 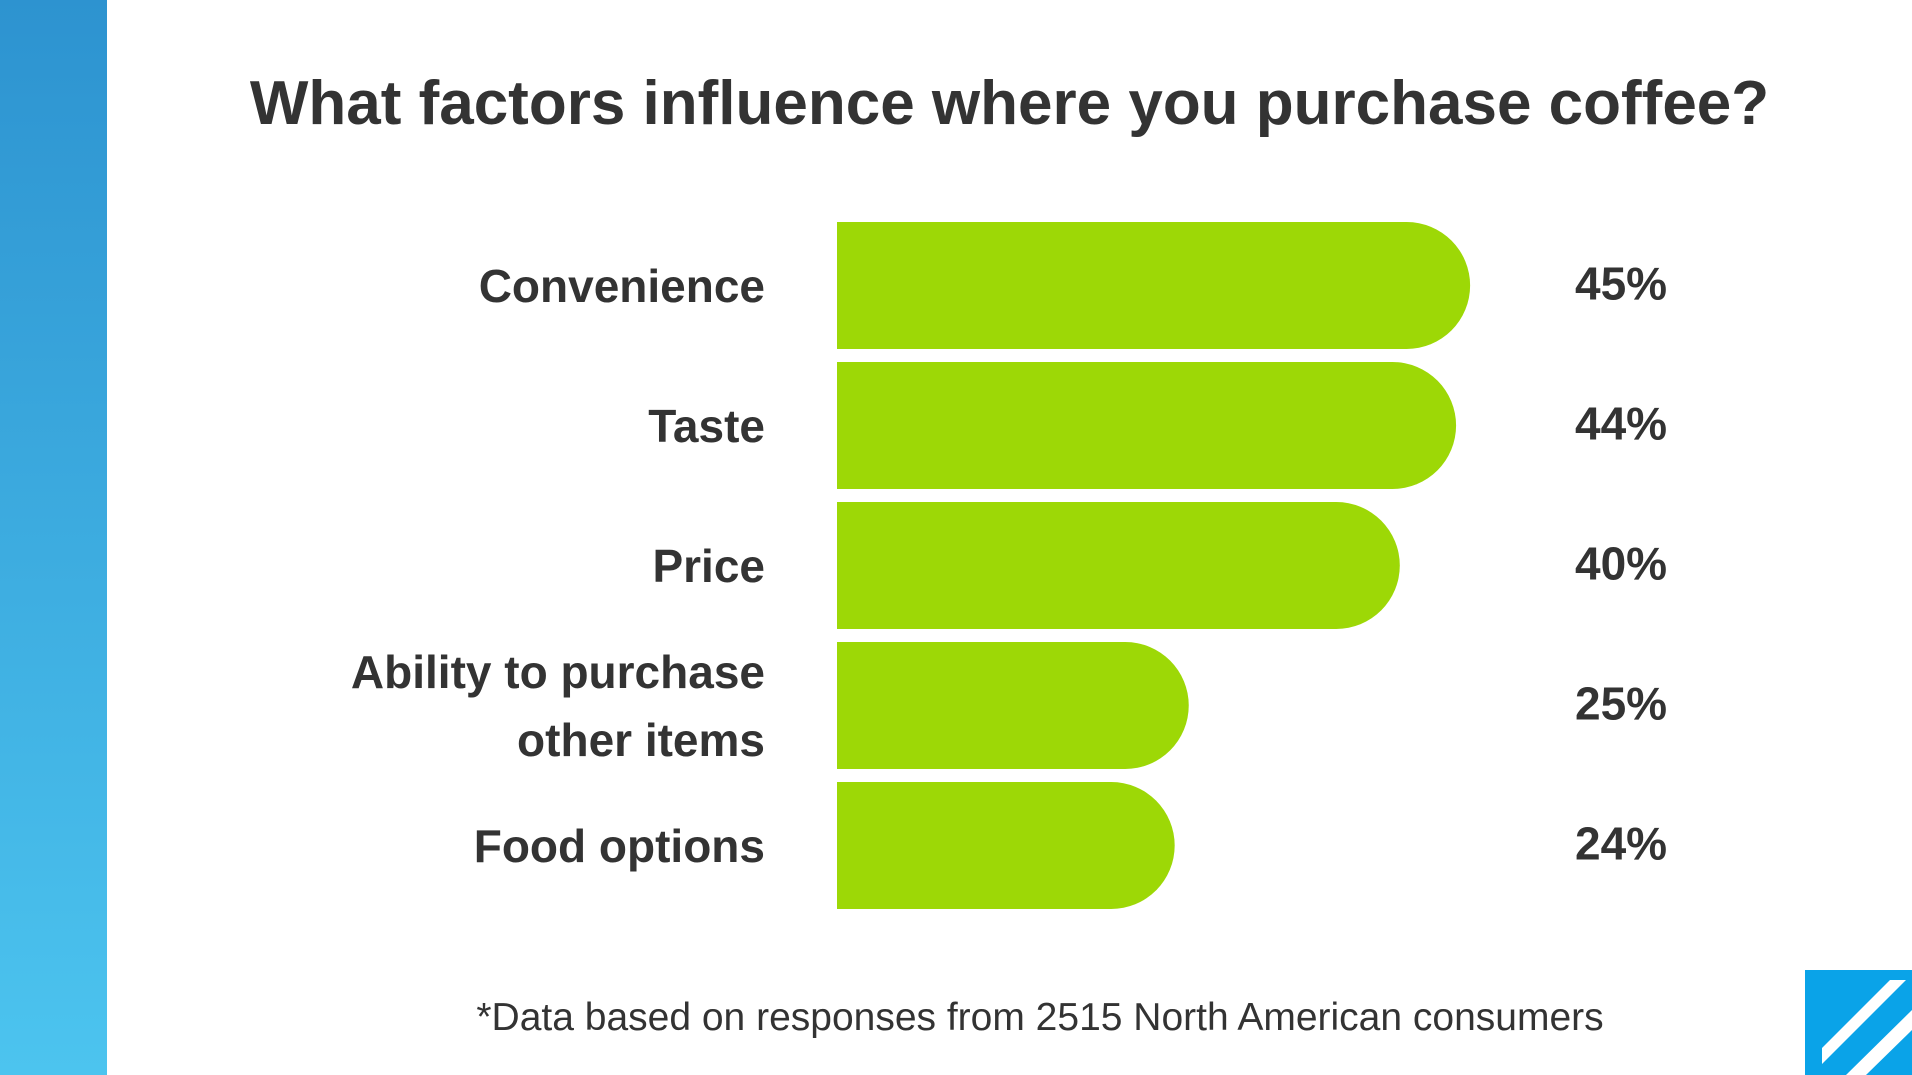 What do you see at coordinates (1621, 284) in the screenshot?
I see `value-label: 45%` at bounding box center [1621, 284].